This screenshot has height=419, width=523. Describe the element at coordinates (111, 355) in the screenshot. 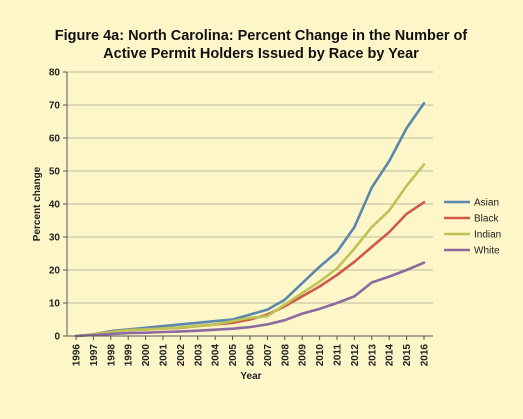

I see `x-tick-label-1998: 1998` at that location.